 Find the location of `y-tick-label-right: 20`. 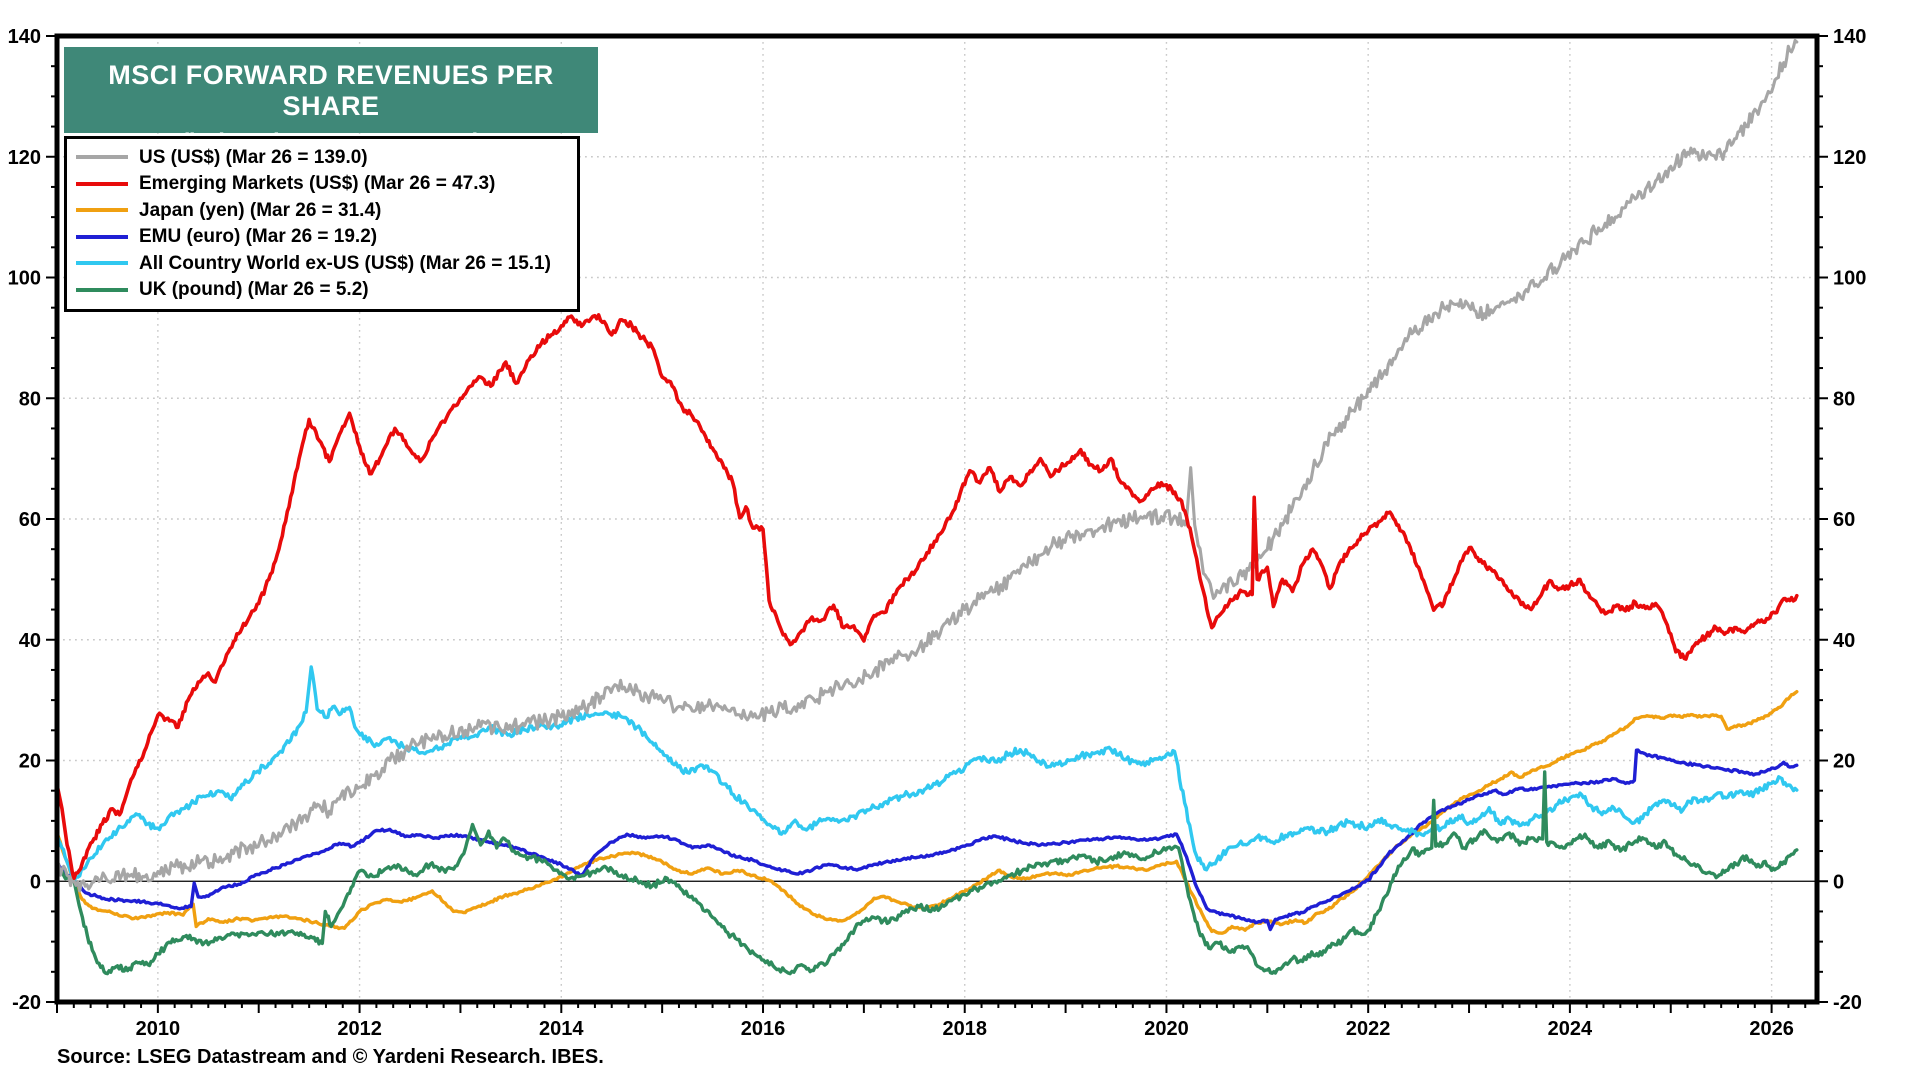

y-tick-label-right: 20 is located at coordinates (1844, 762).